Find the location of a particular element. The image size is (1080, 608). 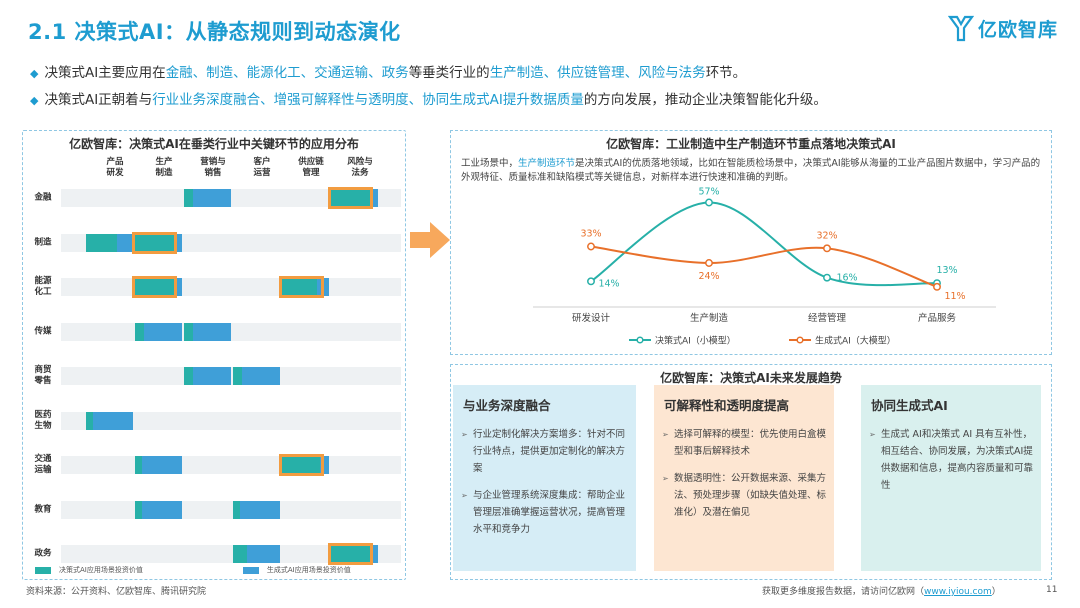

card-item-text: 选择可解释的模型：优先使用白盒模型和事后解释技术 is located at coordinates (750, 443).